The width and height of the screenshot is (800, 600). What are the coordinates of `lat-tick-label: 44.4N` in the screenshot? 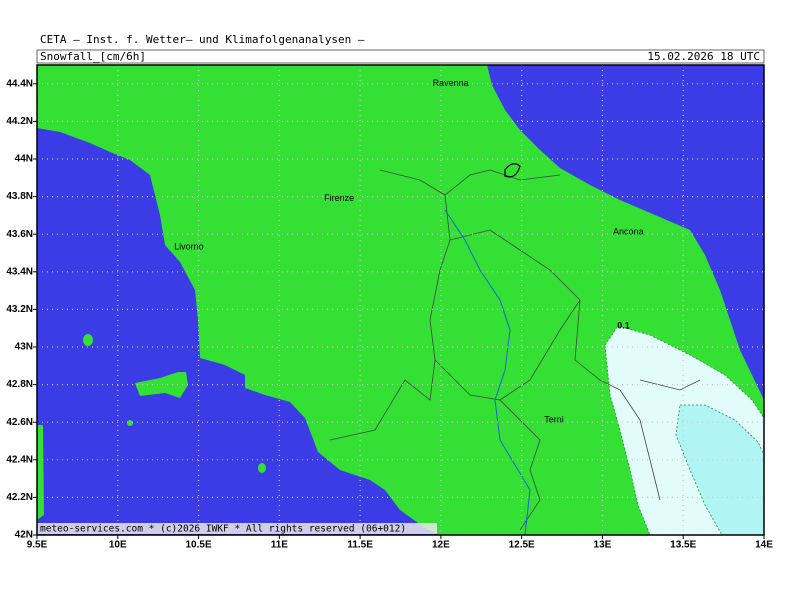 It's located at (19, 83).